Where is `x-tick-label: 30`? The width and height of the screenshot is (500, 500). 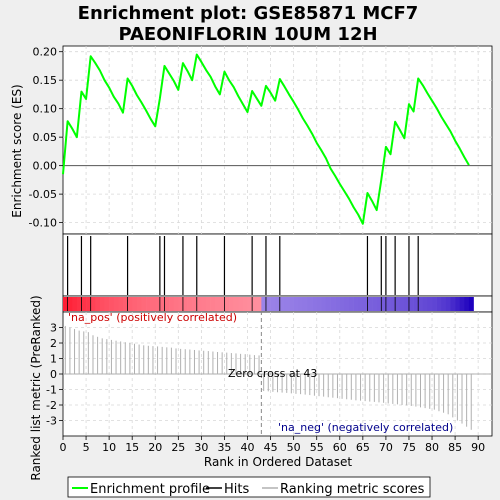
x-tick-label: 30 is located at coordinates (201, 447).